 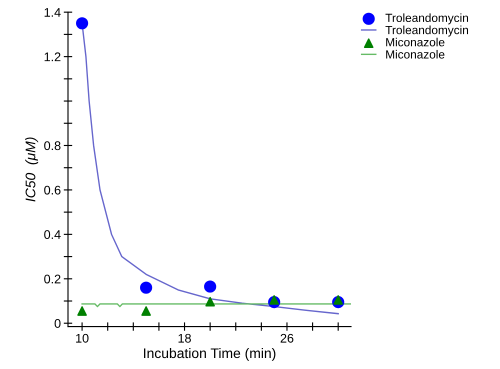 I want to click on y-tick-label: 0.6, so click(x=52, y=190).